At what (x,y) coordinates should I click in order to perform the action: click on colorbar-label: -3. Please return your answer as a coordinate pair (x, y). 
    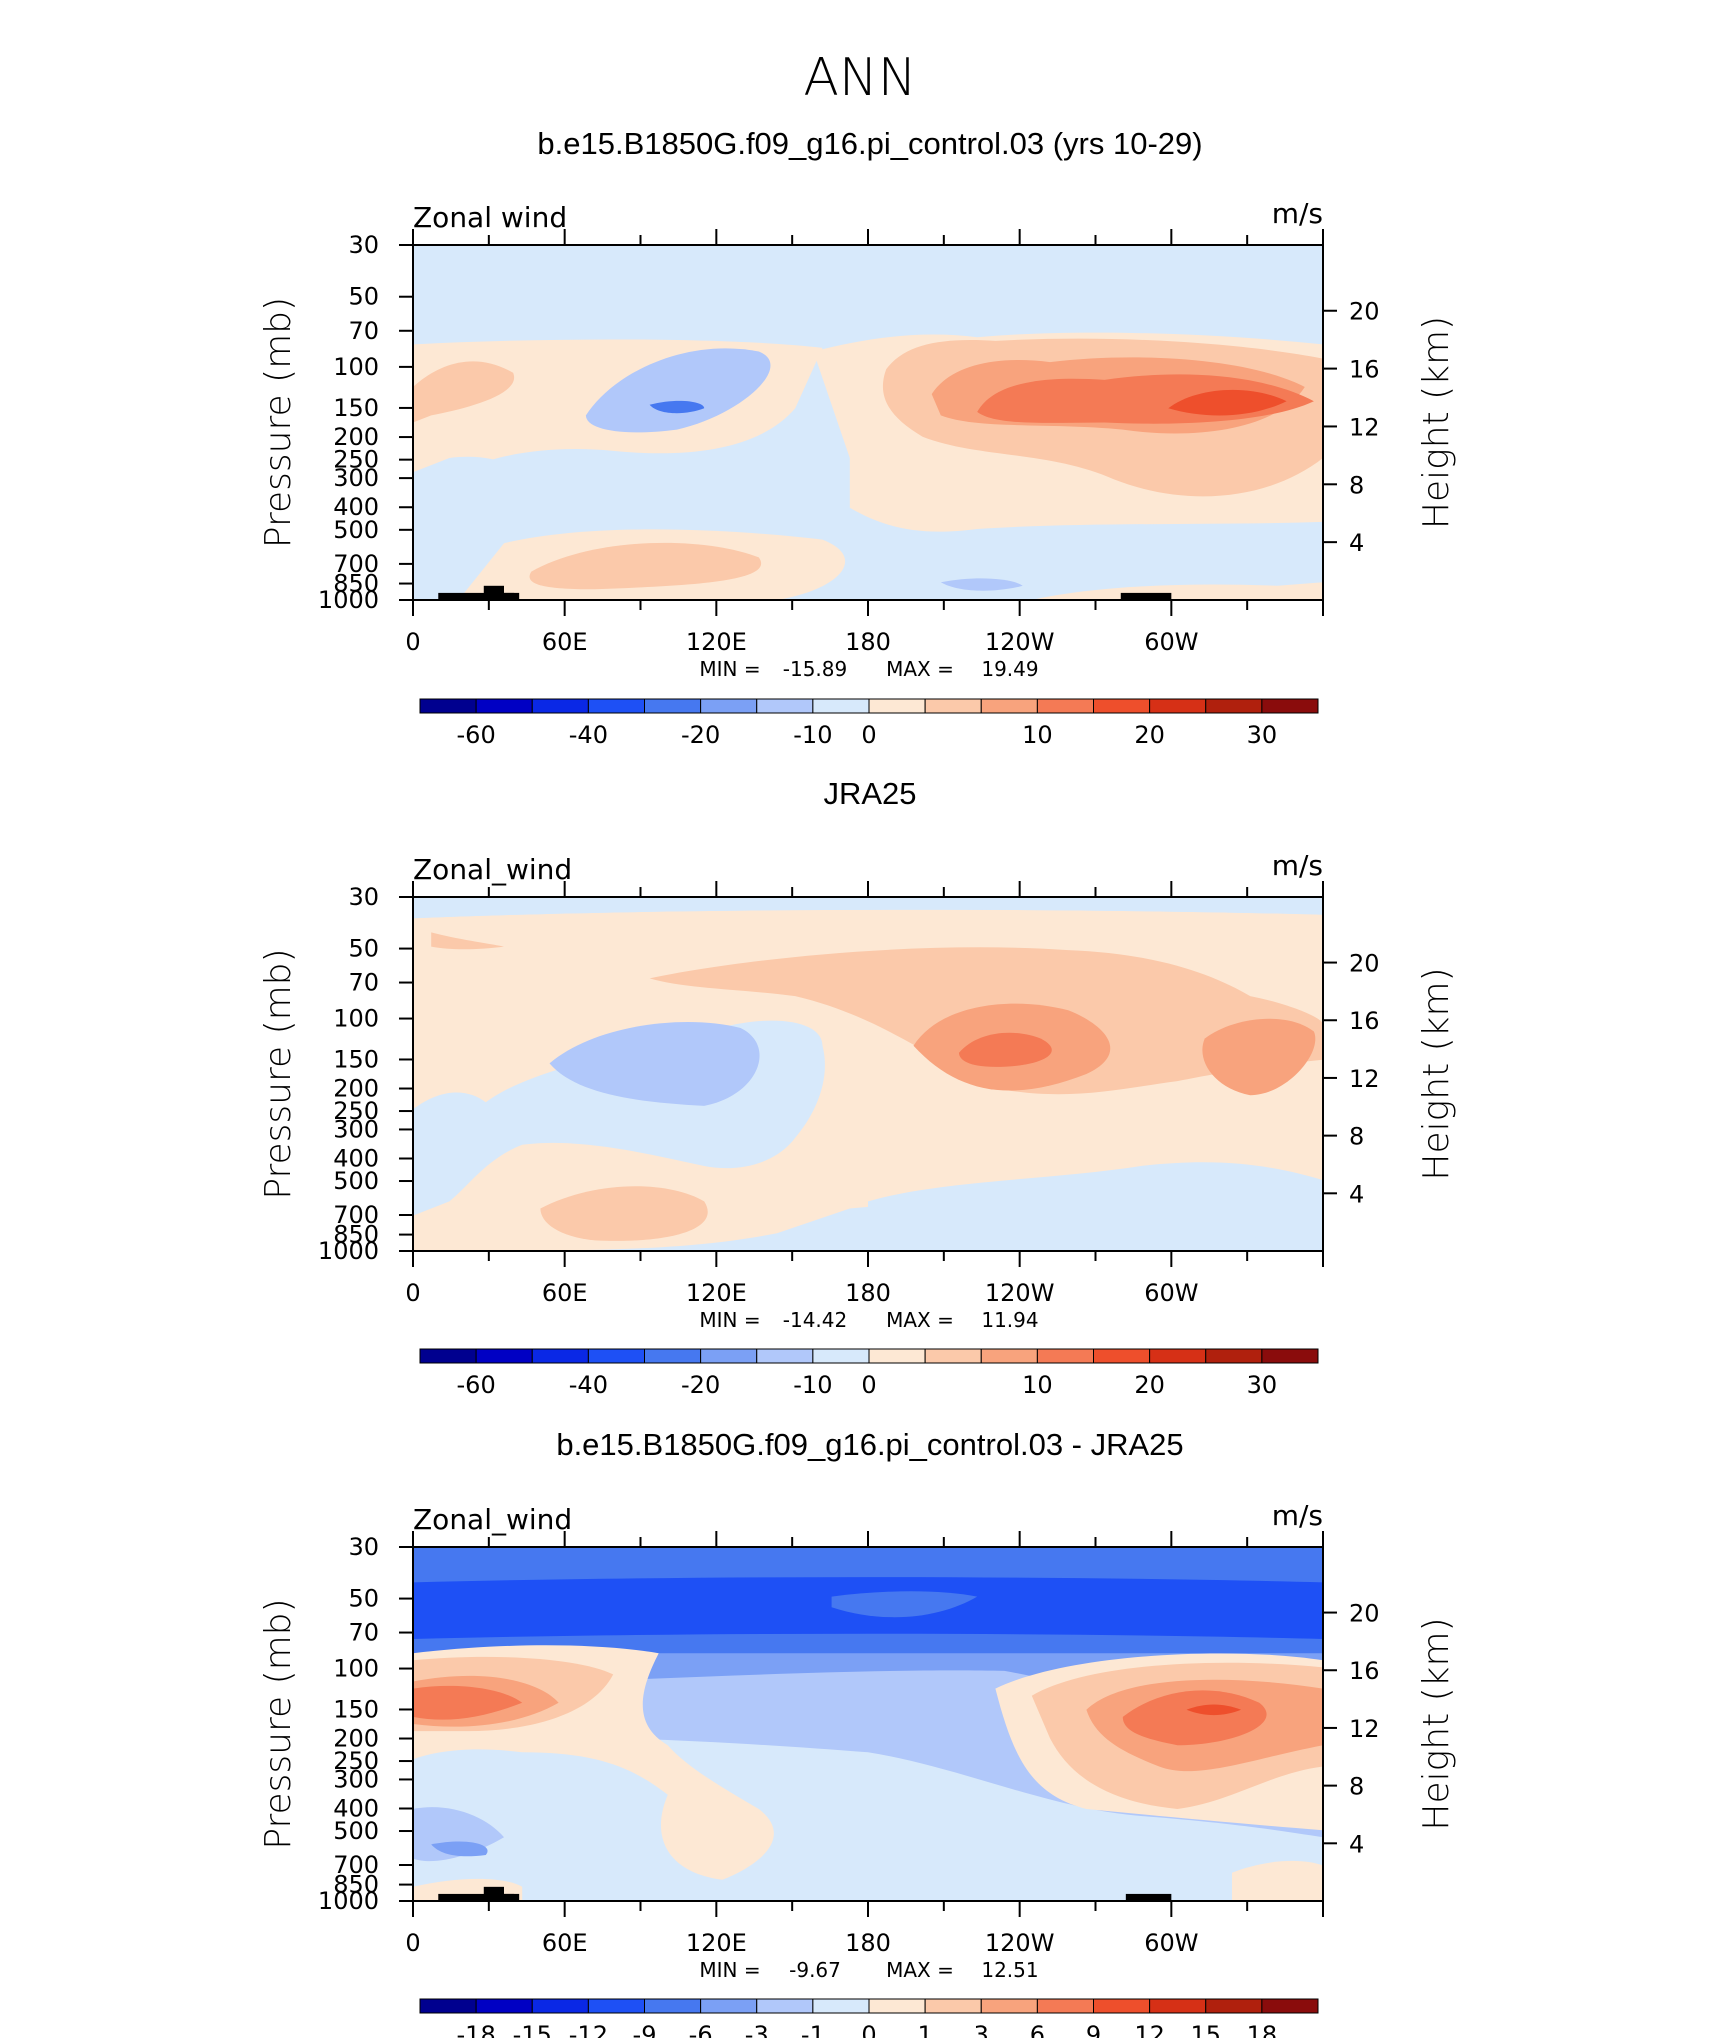
    Looking at the image, I should click on (757, 2029).